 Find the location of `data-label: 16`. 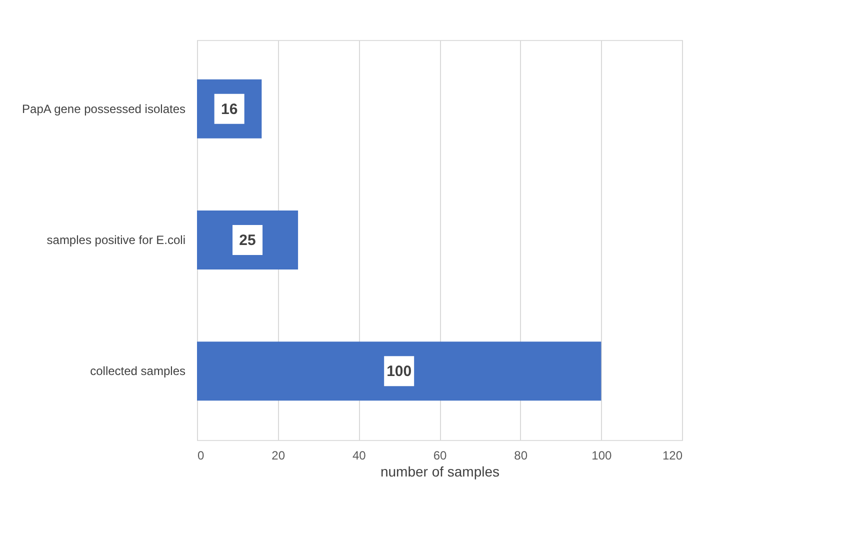

data-label: 16 is located at coordinates (229, 109).